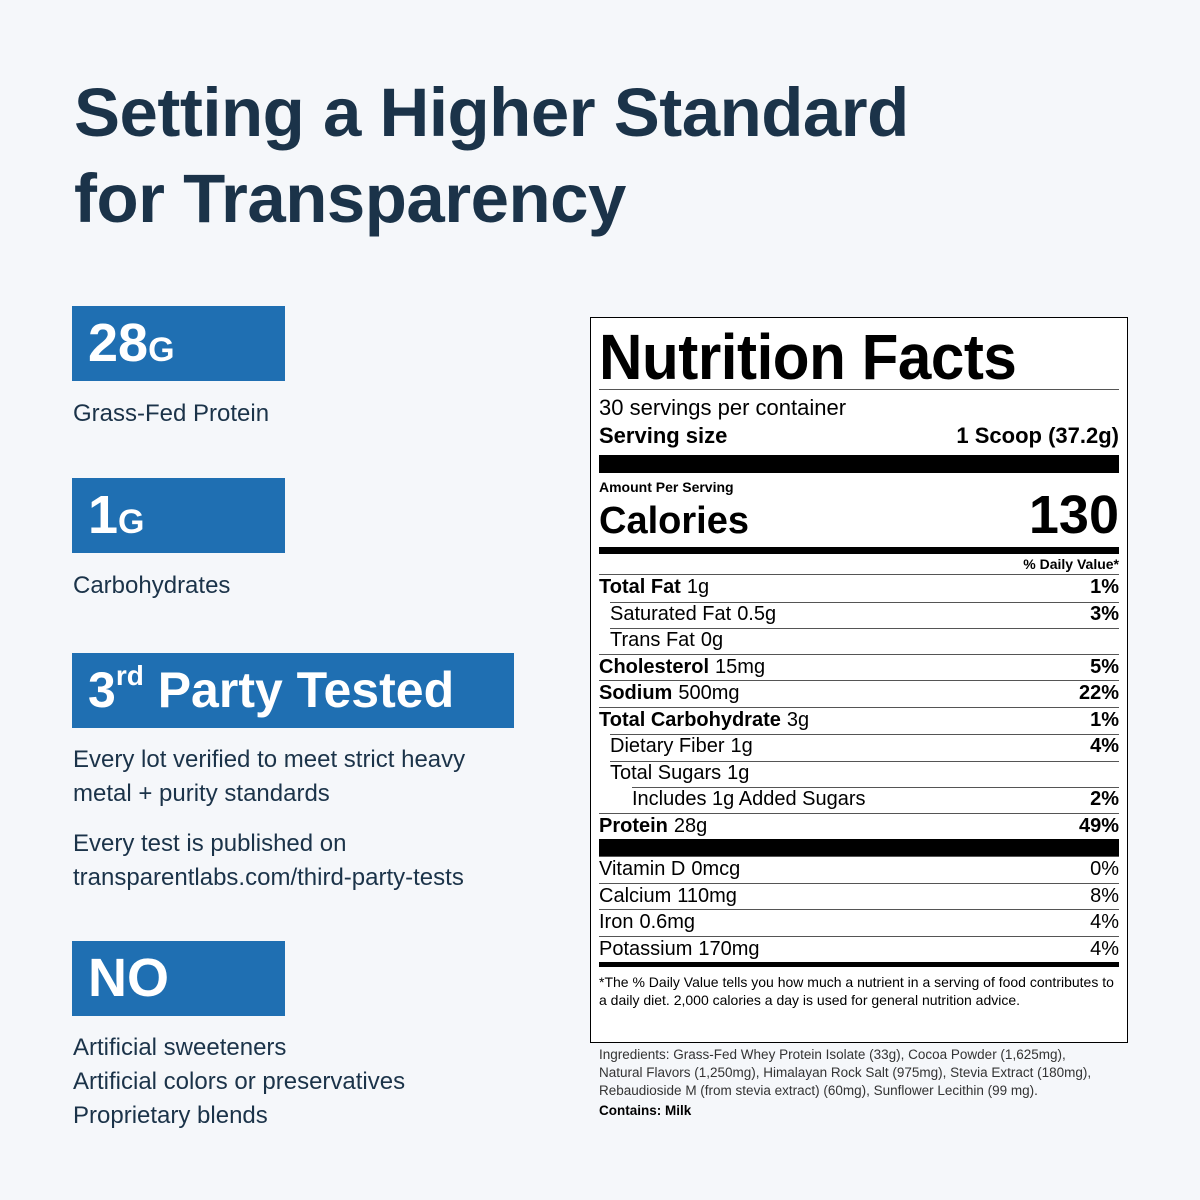 The image size is (1200, 1200). Describe the element at coordinates (178, 515) in the screenshot. I see `badge: 1G` at that location.